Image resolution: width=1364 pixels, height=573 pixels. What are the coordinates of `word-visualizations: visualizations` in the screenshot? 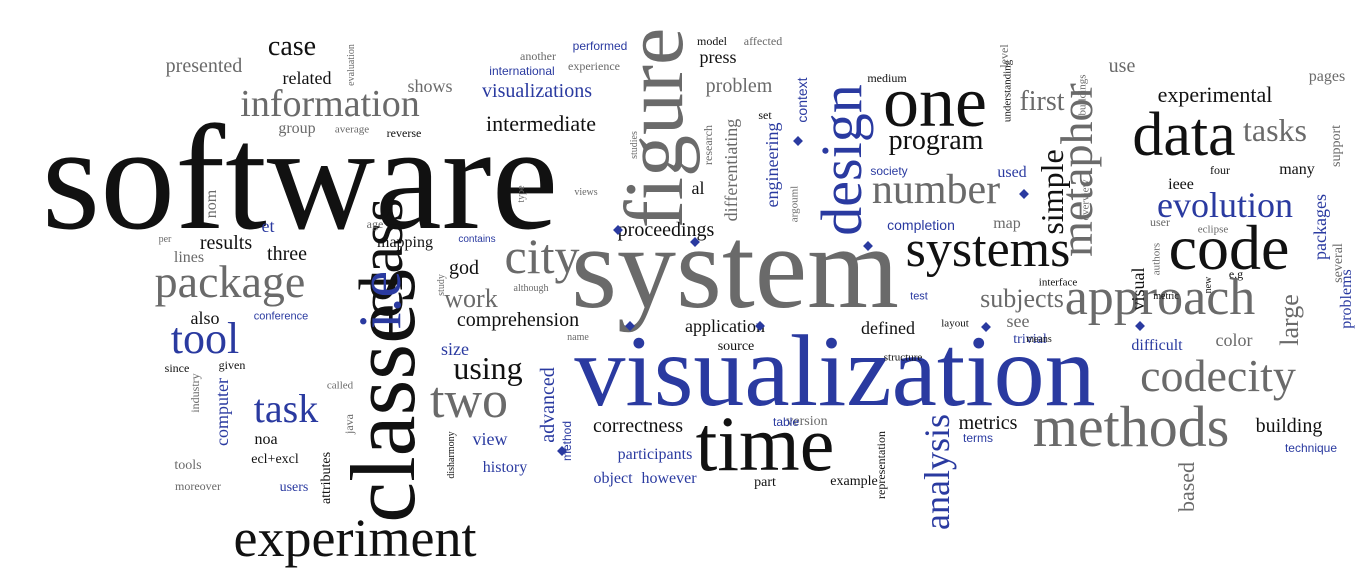 It's located at (537, 91).